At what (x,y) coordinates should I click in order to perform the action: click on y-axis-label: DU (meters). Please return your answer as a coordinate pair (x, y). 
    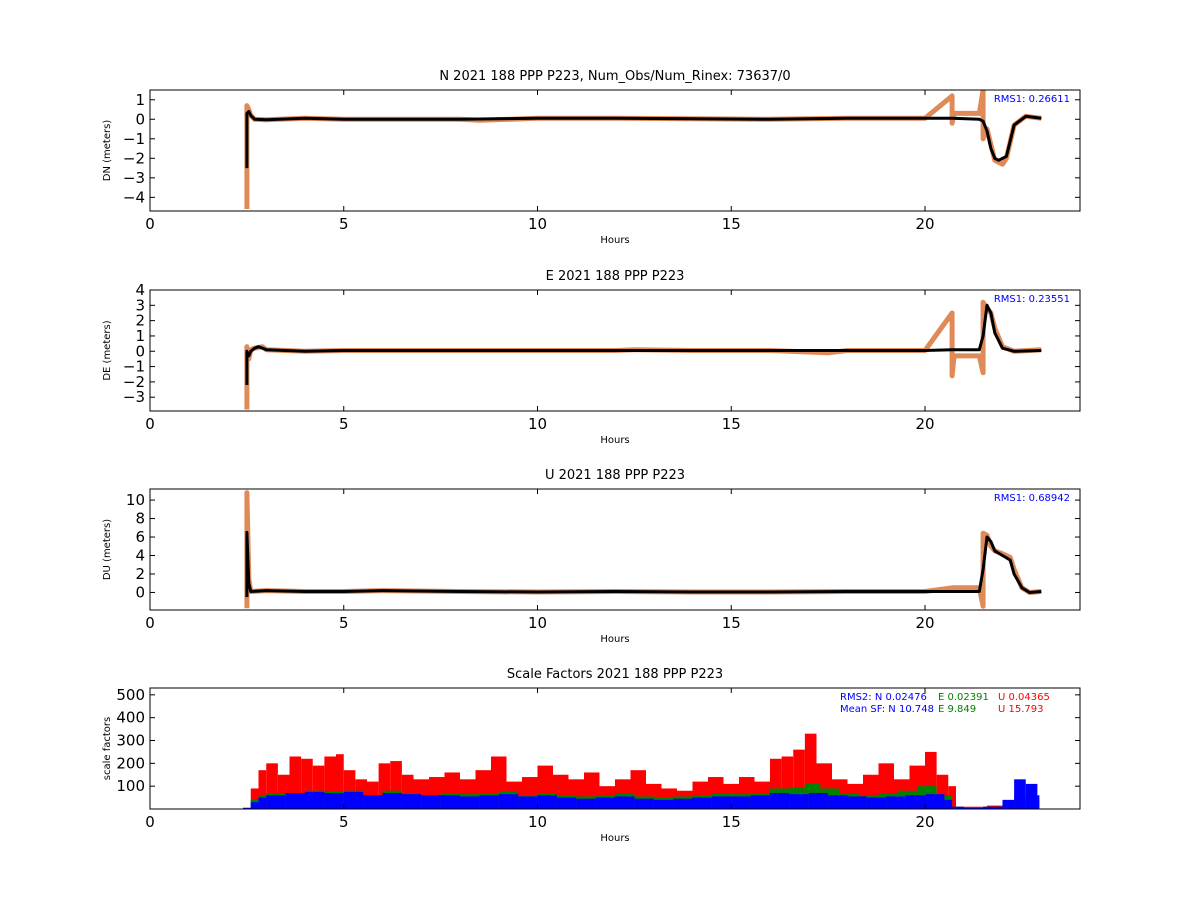
    Looking at the image, I should click on (107, 549).